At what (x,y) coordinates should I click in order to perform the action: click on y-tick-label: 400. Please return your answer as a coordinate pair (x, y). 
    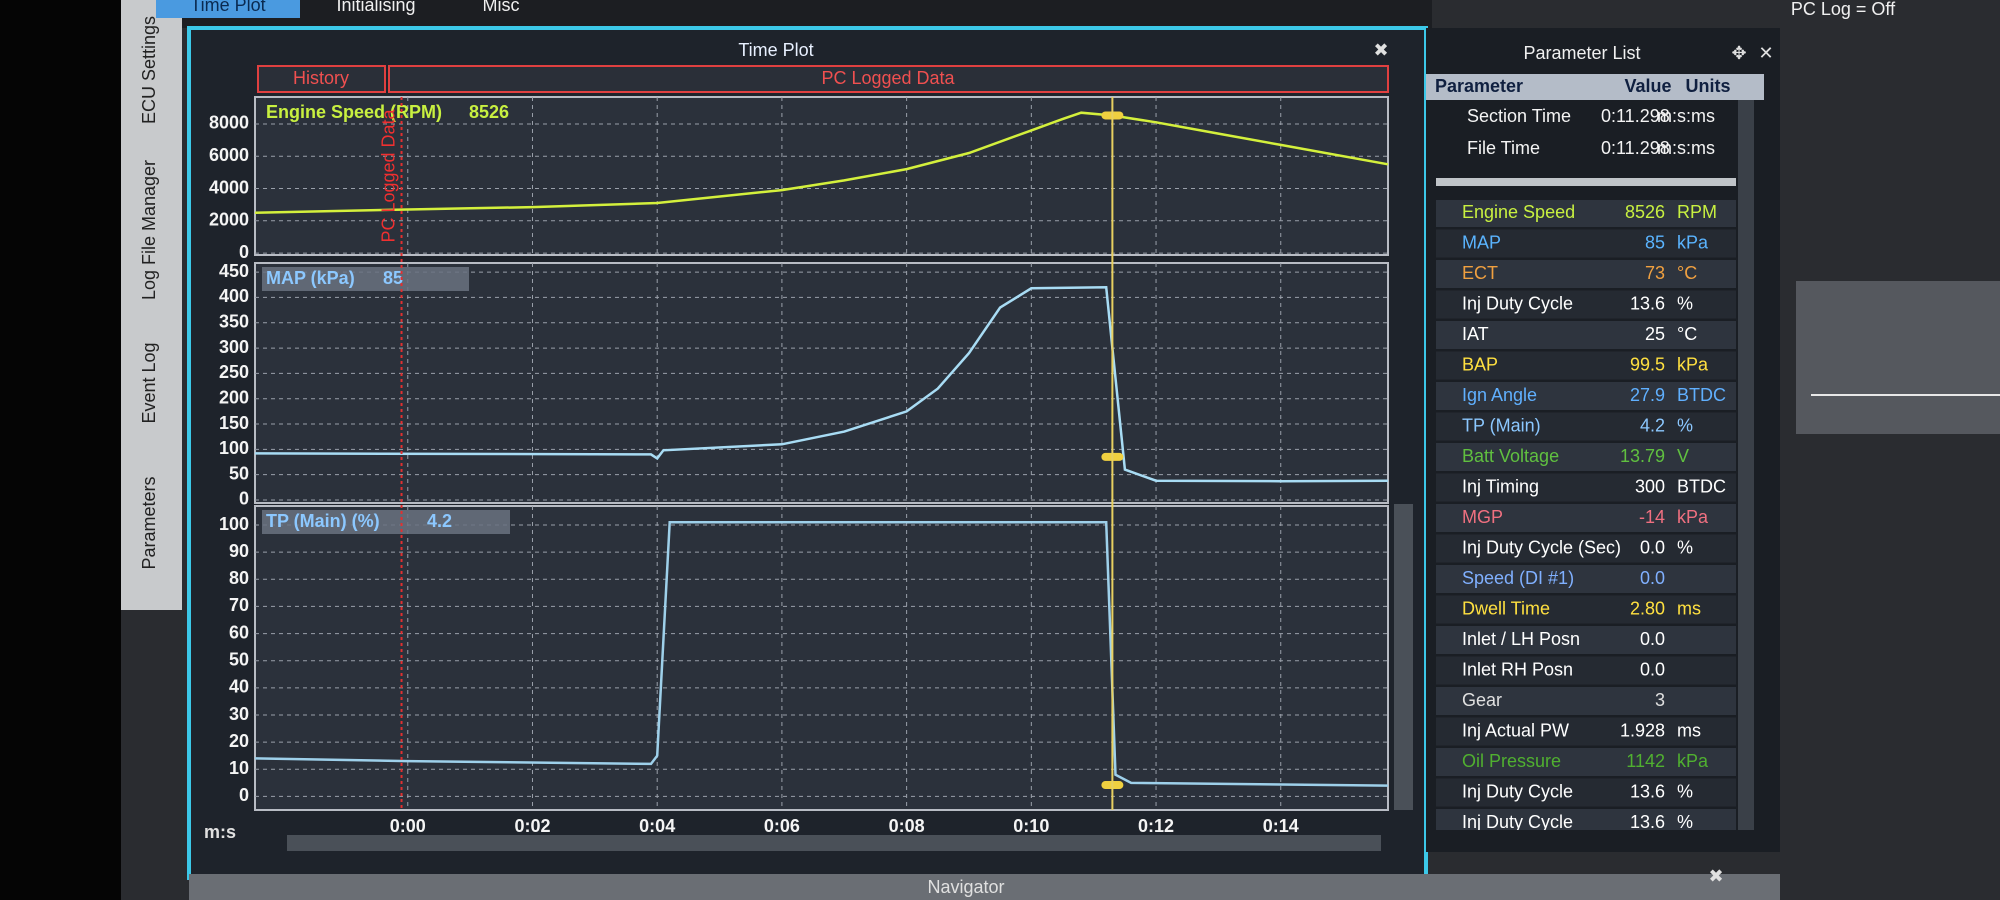
    Looking at the image, I should click on (234, 296).